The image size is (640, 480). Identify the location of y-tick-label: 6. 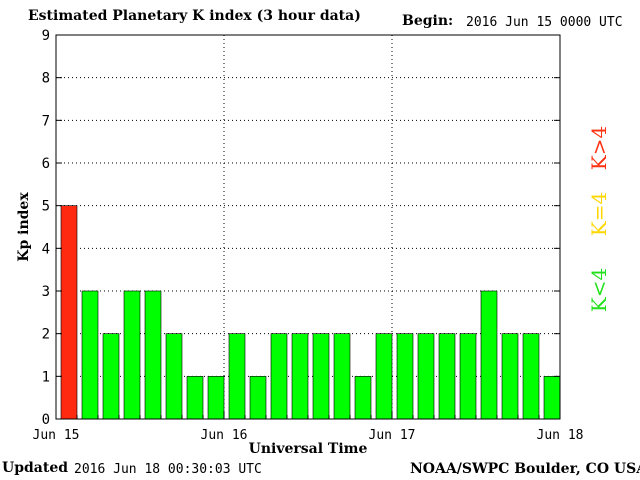
(46, 164).